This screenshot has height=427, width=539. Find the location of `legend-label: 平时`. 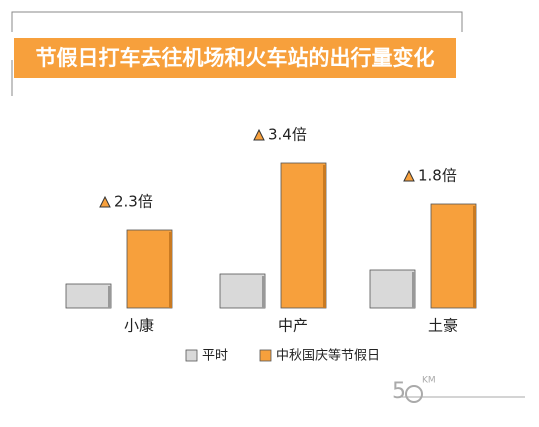

legend-label: 平时 is located at coordinates (215, 356).